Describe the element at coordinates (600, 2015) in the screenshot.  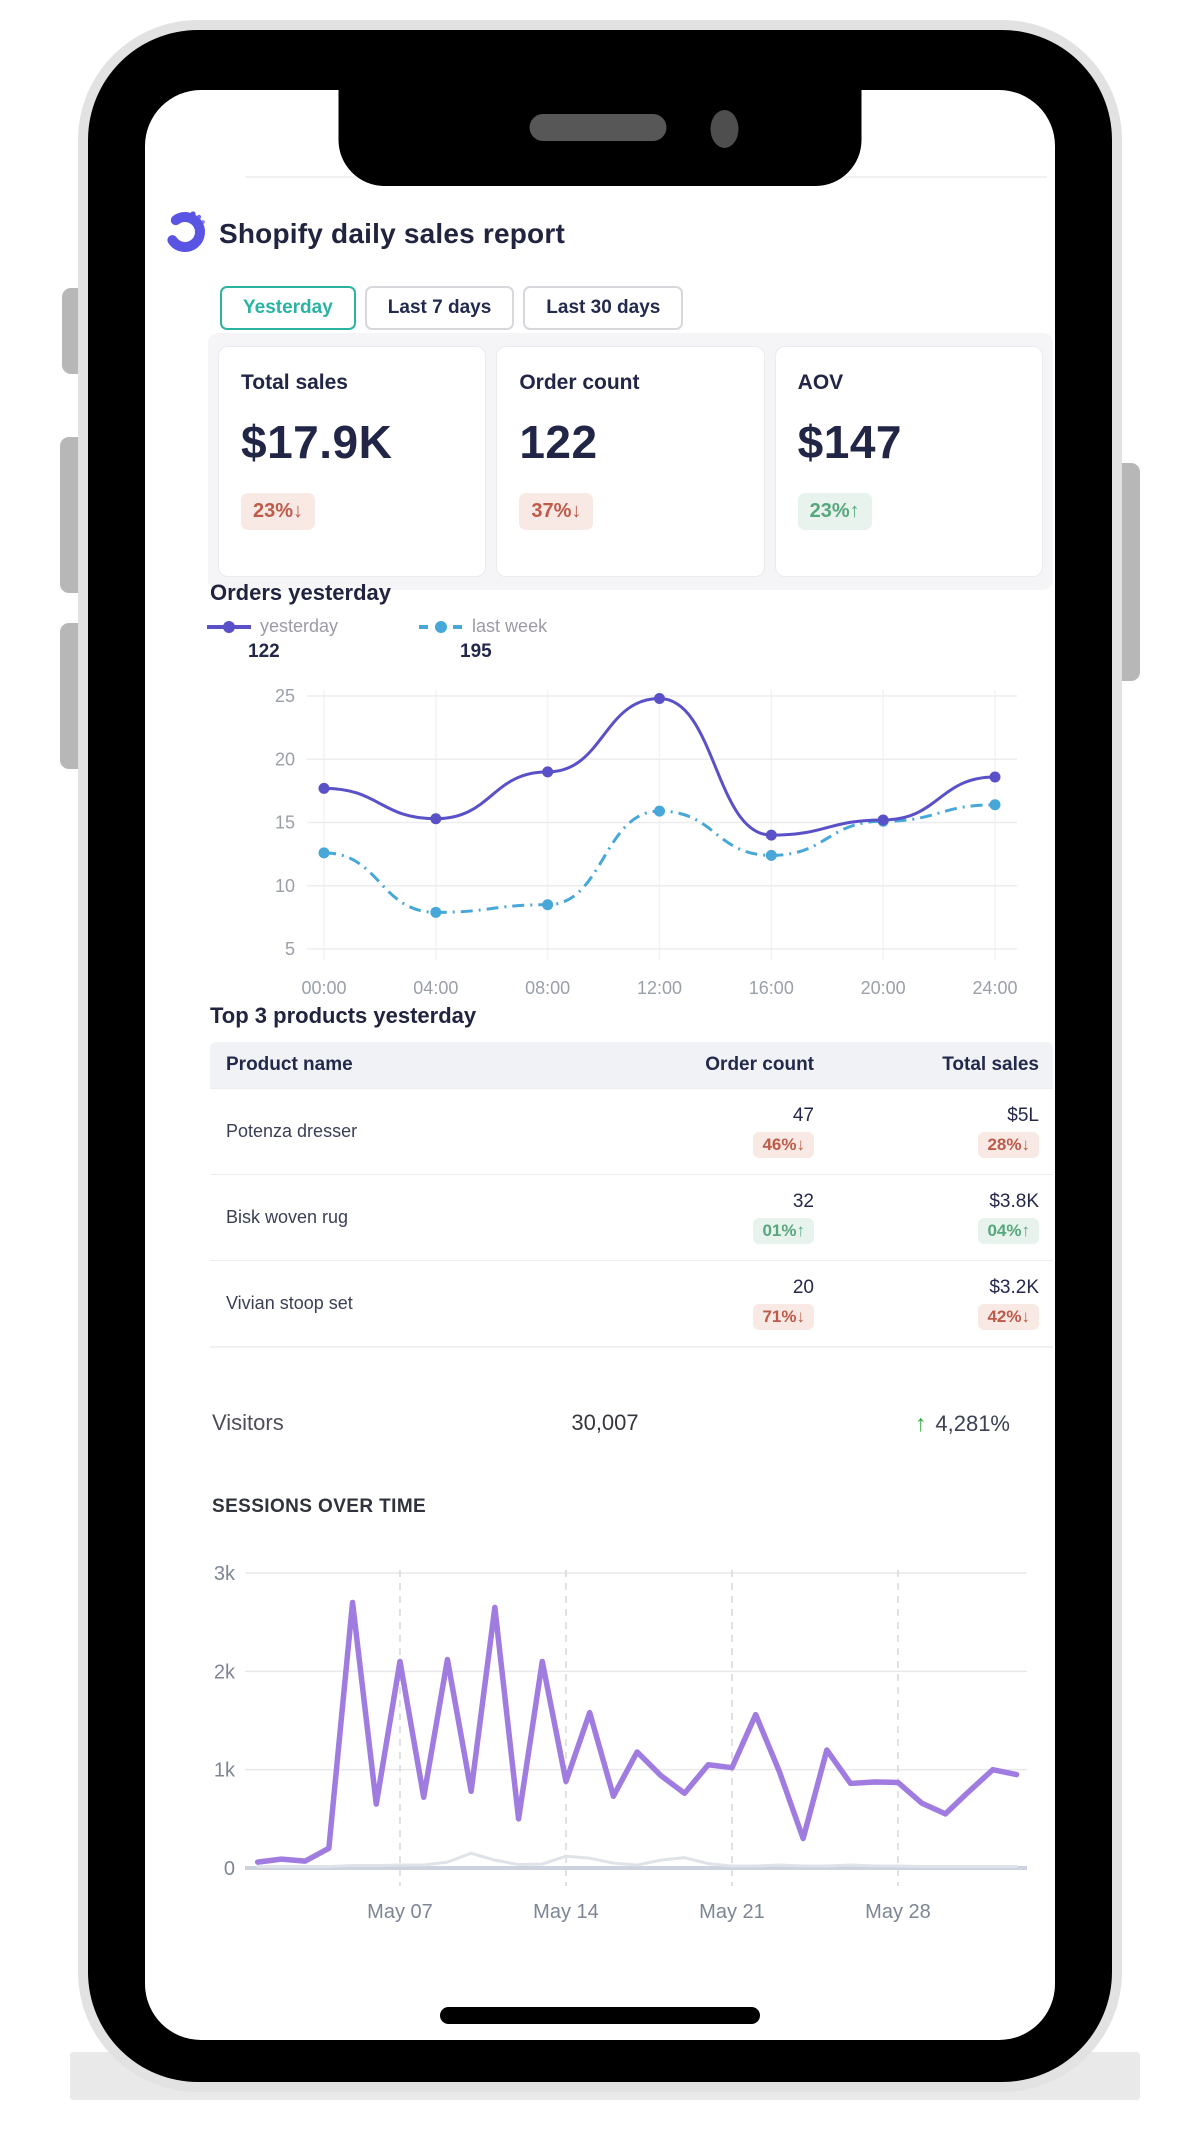
I see `home-indicator` at that location.